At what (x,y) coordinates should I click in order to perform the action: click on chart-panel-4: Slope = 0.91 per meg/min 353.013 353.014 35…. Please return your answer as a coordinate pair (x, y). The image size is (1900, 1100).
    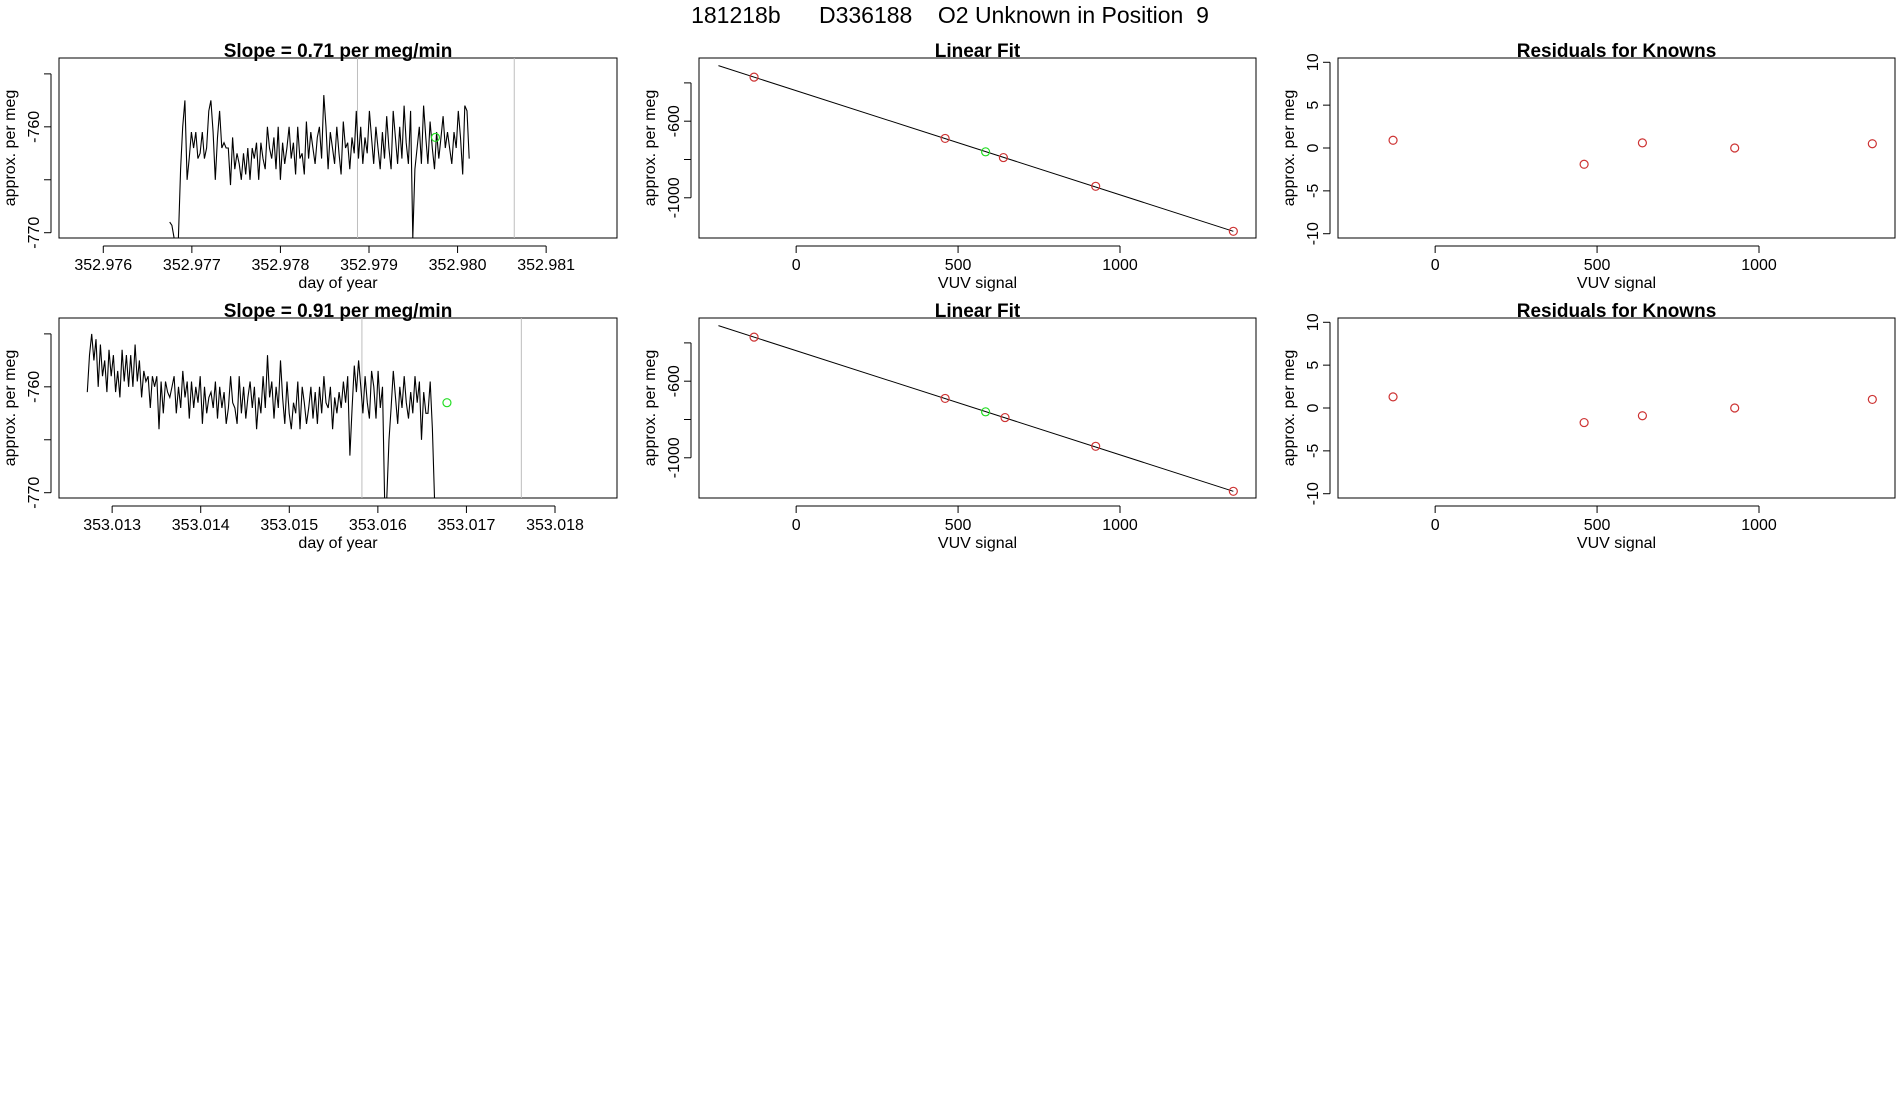
    Looking at the image, I should click on (310, 426).